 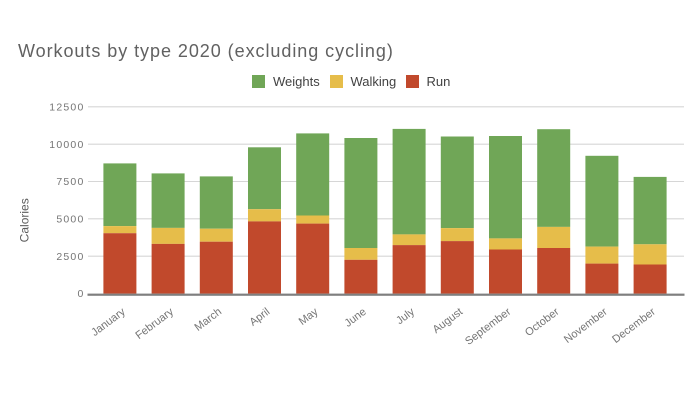 What do you see at coordinates (296, 81) in the screenshot?
I see `svg-text: Weights` at bounding box center [296, 81].